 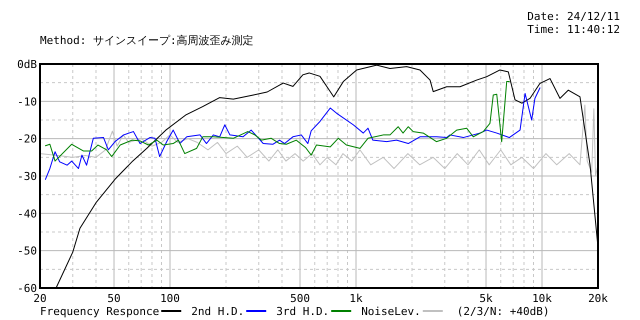 I want to click on x-tick-label: 1k, so click(x=356, y=298).